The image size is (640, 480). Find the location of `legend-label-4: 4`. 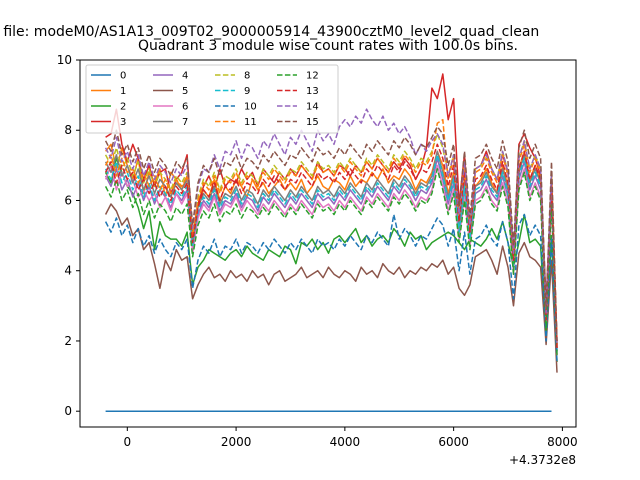

legend-label-4: 4 is located at coordinates (185, 76).